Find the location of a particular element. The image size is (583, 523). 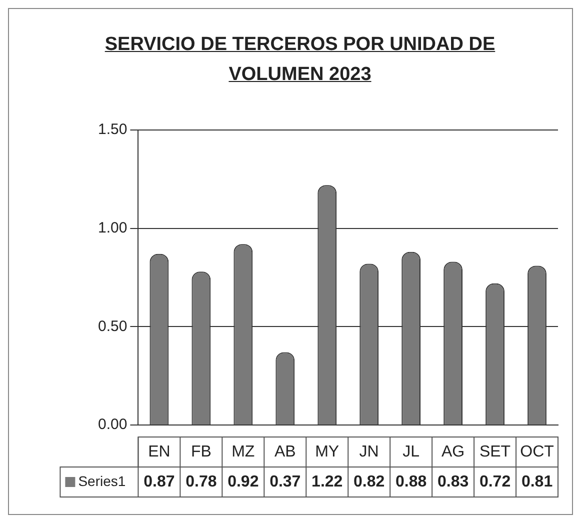

x-tick-label: JN is located at coordinates (369, 451).